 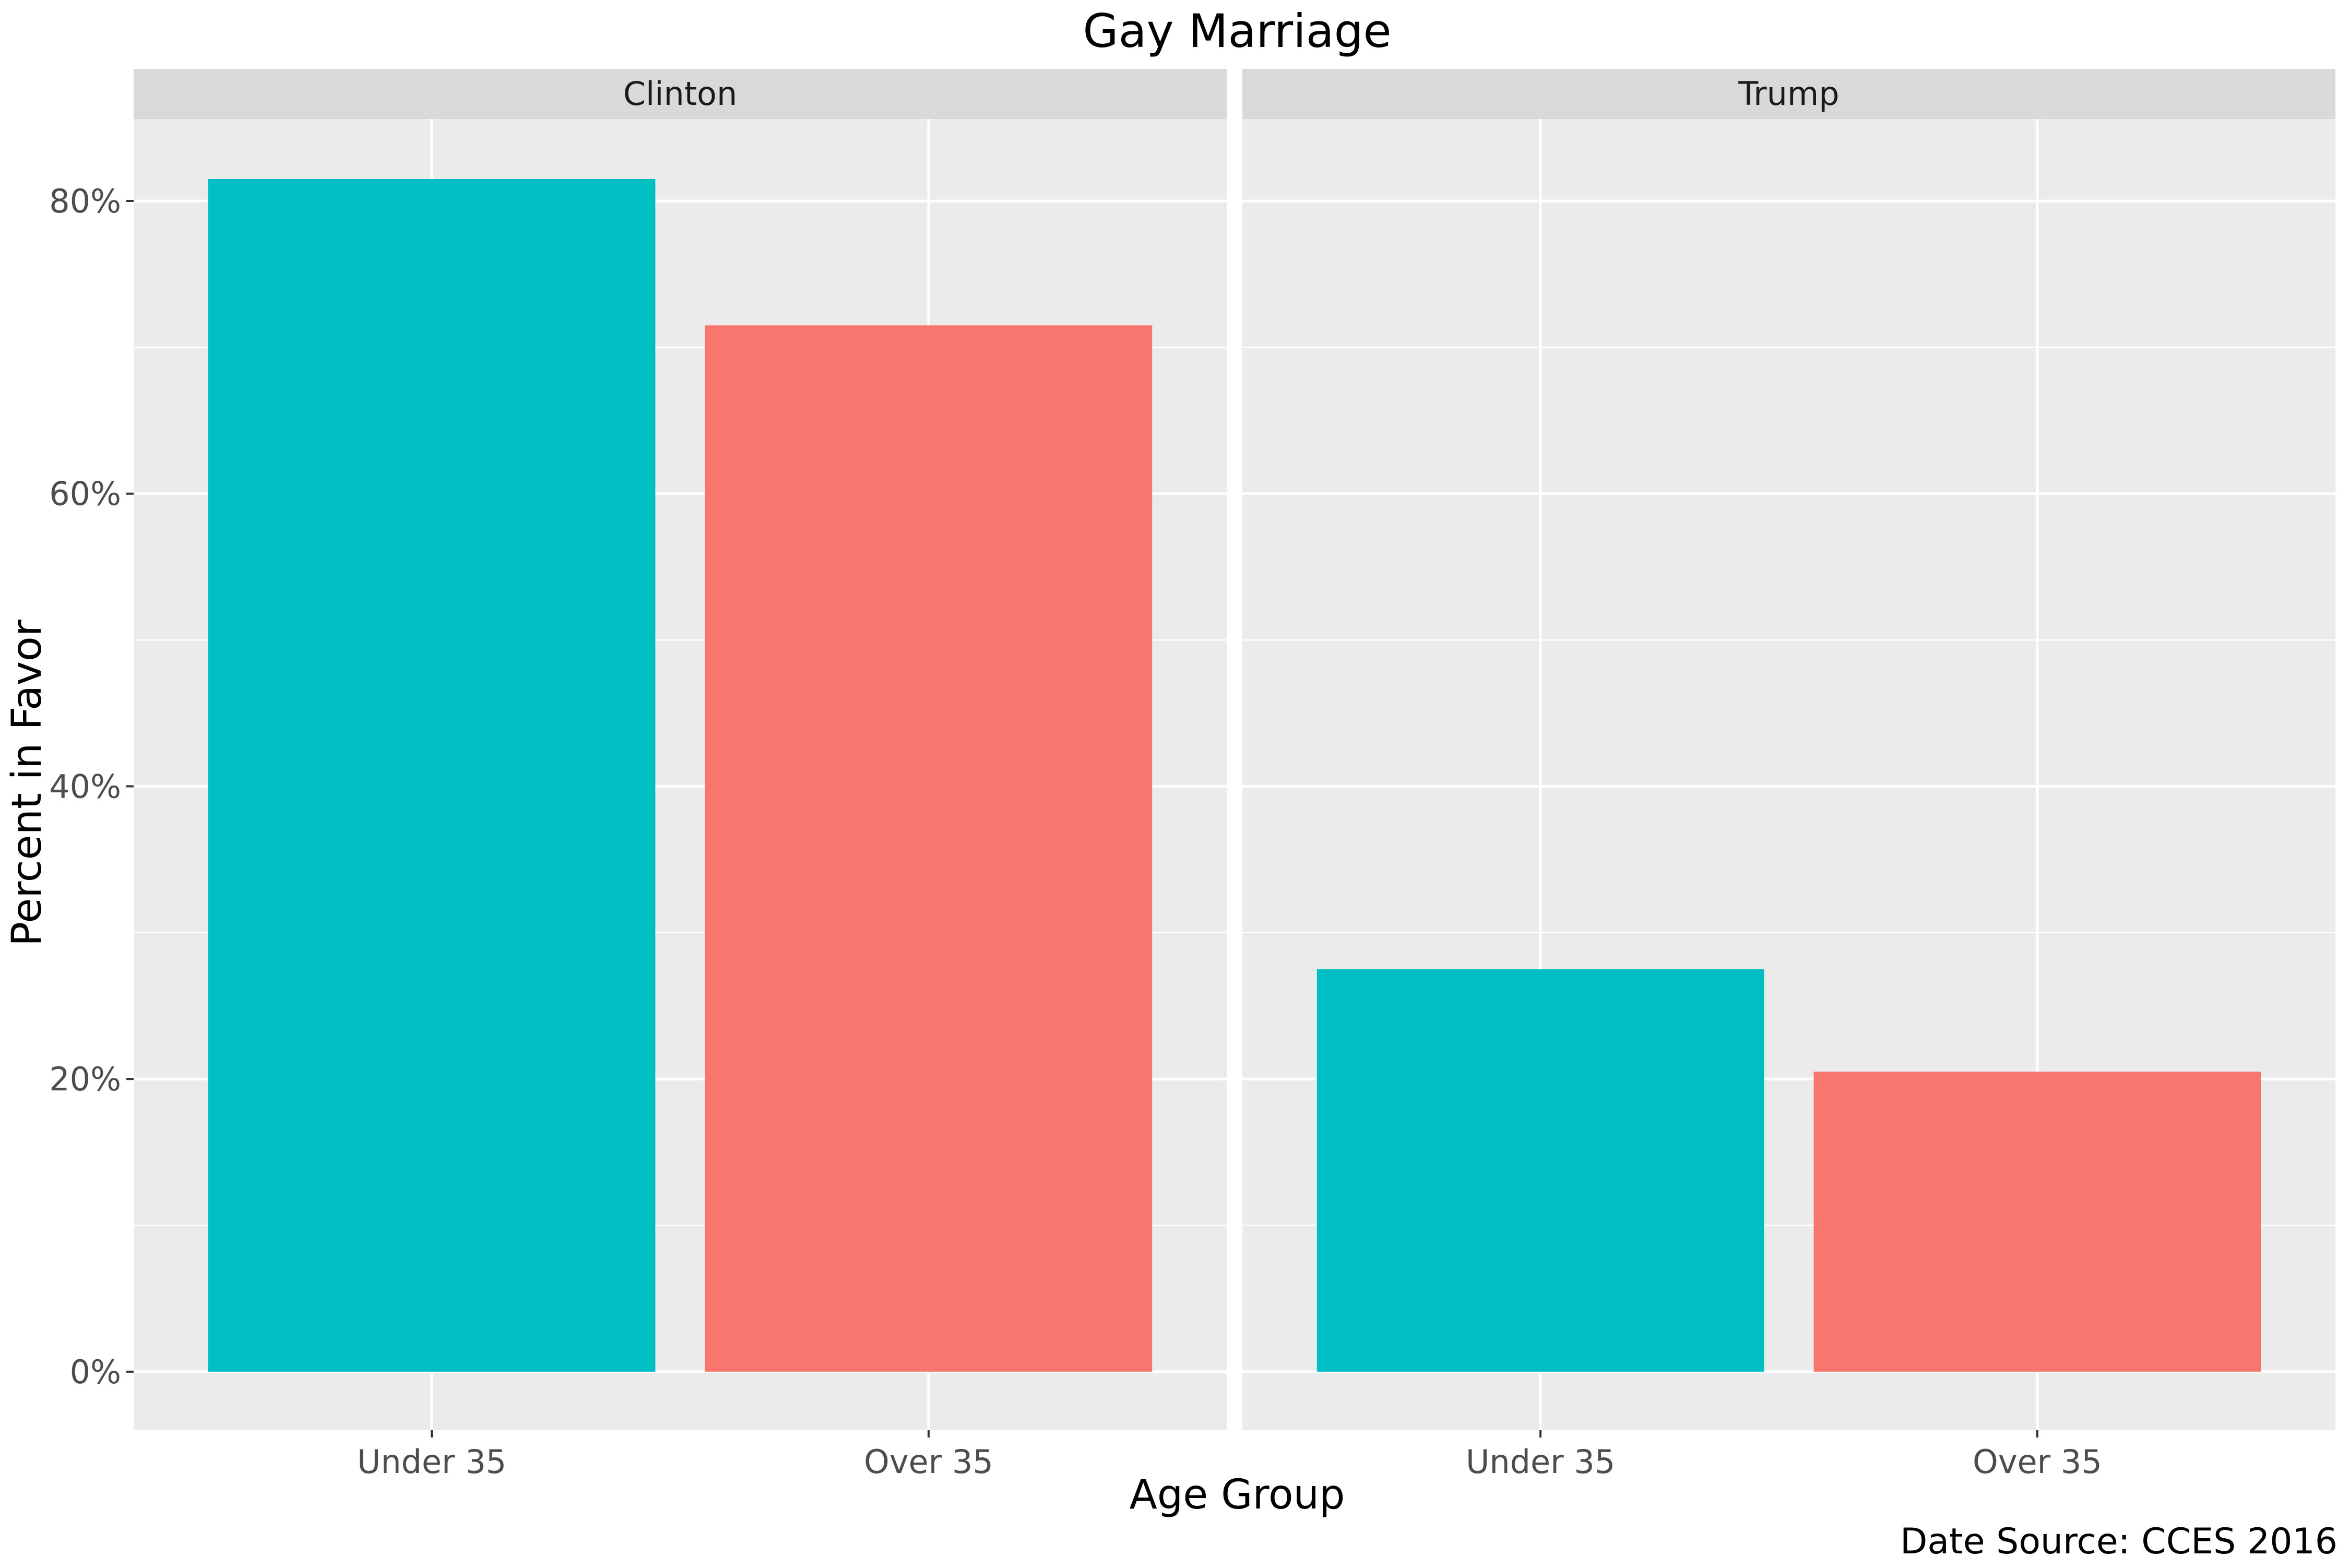 I want to click on facet-strip-label: Clinton, so click(x=680, y=94).